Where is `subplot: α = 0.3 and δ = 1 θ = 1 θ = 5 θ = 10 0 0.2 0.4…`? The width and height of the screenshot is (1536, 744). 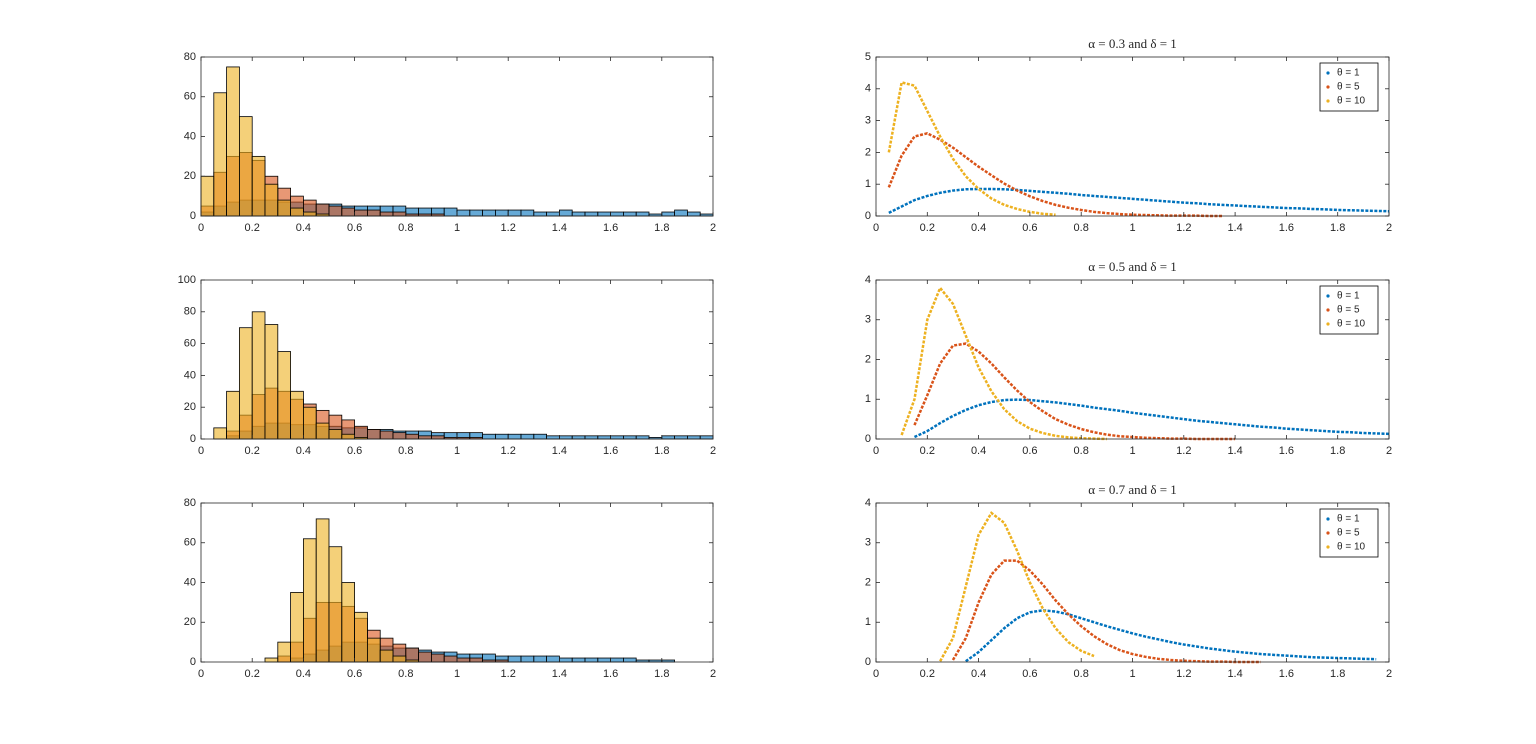 subplot: α = 0.3 and δ = 1 θ = 1 θ = 5 θ = 10 0 0.2 0.4… is located at coordinates (1128, 135).